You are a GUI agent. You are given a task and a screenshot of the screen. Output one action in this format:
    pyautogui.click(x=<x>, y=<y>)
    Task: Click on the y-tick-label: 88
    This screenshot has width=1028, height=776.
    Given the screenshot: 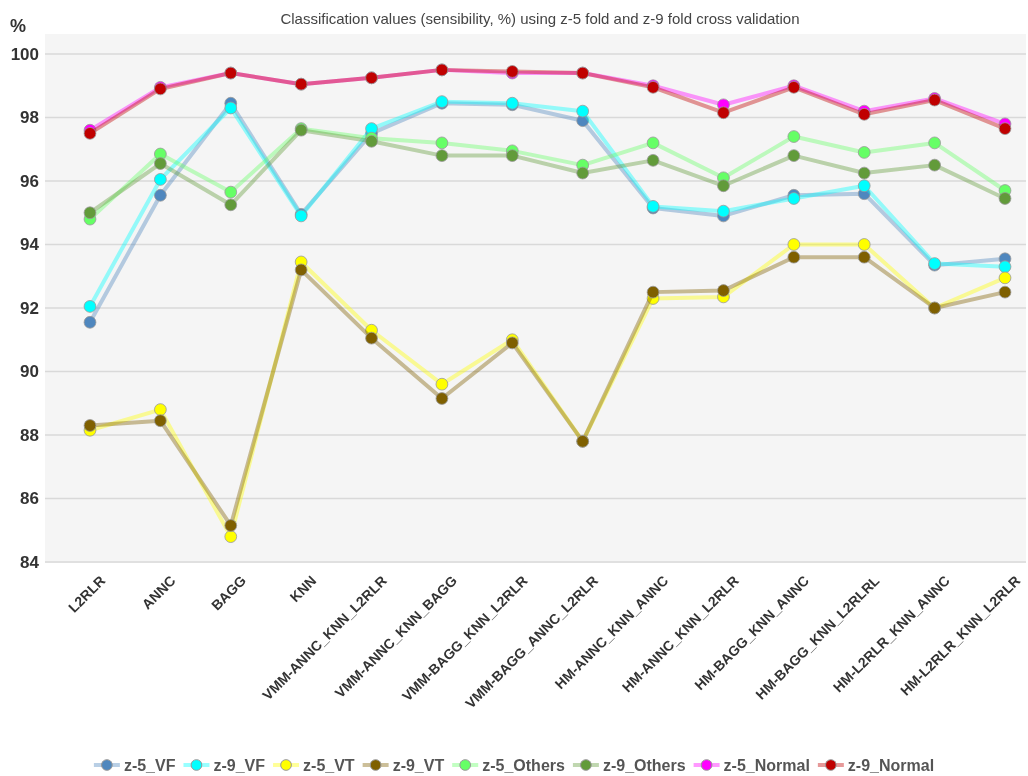 What is the action you would take?
    pyautogui.click(x=29, y=435)
    